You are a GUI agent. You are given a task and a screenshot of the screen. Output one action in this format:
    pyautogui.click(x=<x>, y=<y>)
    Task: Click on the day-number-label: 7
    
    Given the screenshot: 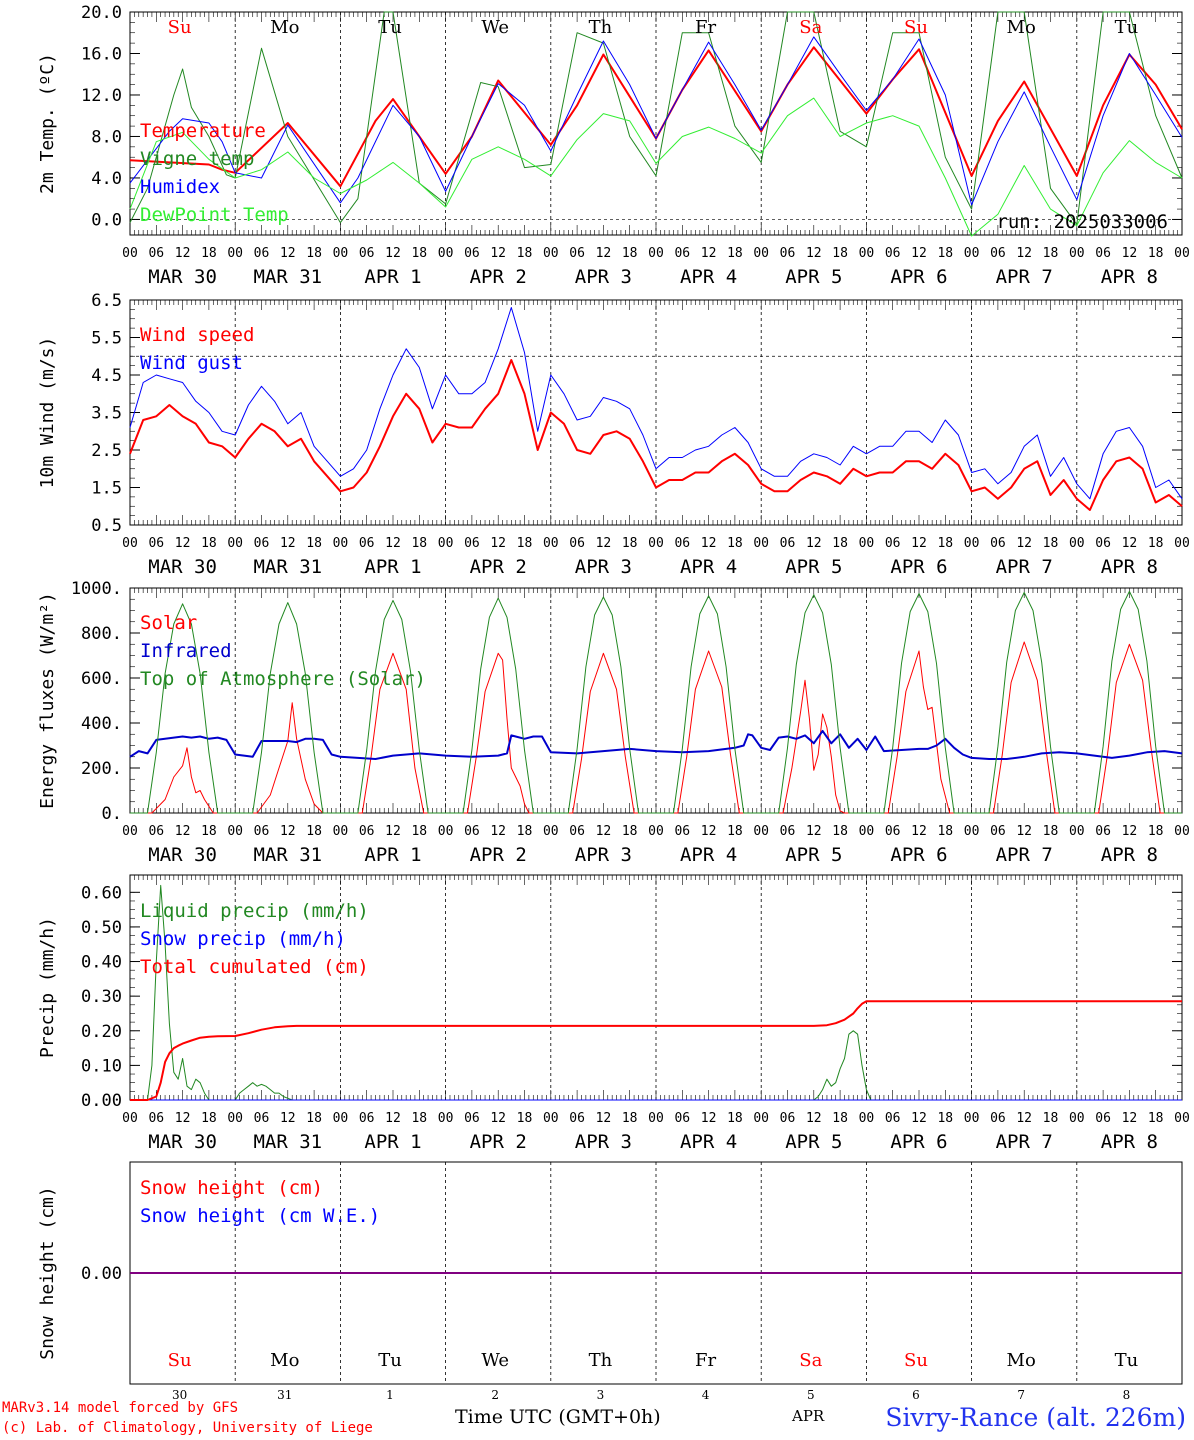 What is the action you would take?
    pyautogui.click(x=1021, y=1395)
    